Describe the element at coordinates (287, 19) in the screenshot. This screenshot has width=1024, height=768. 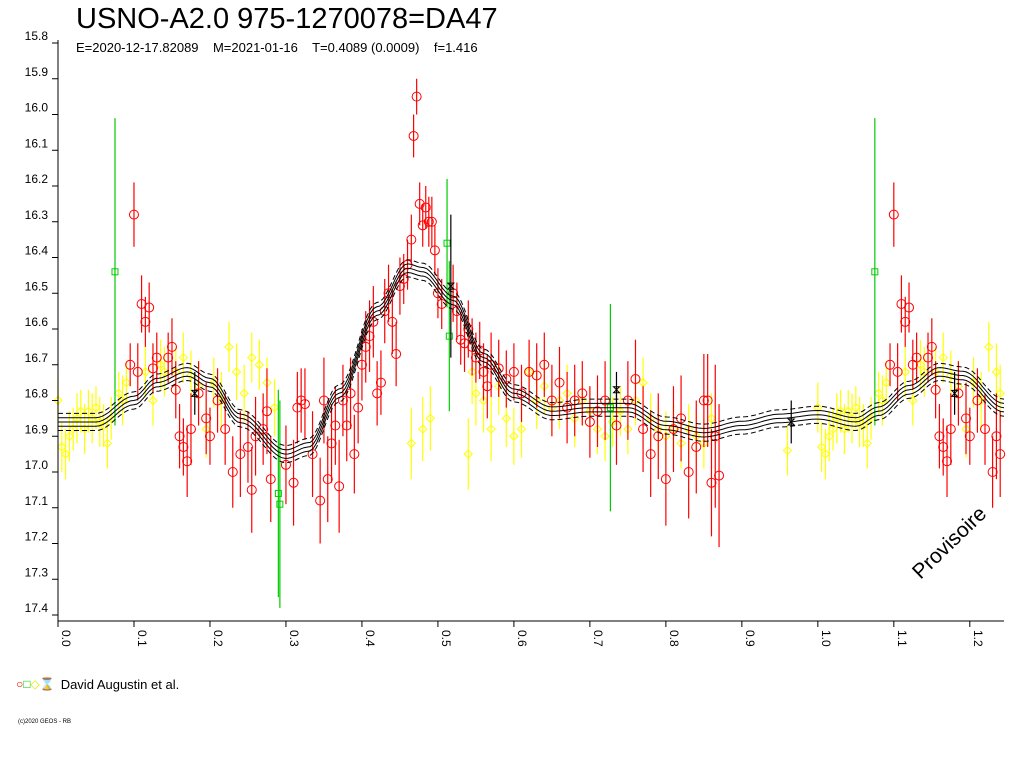
I see `chart-title: USNO-A2.0 975-1270078=DA47` at that location.